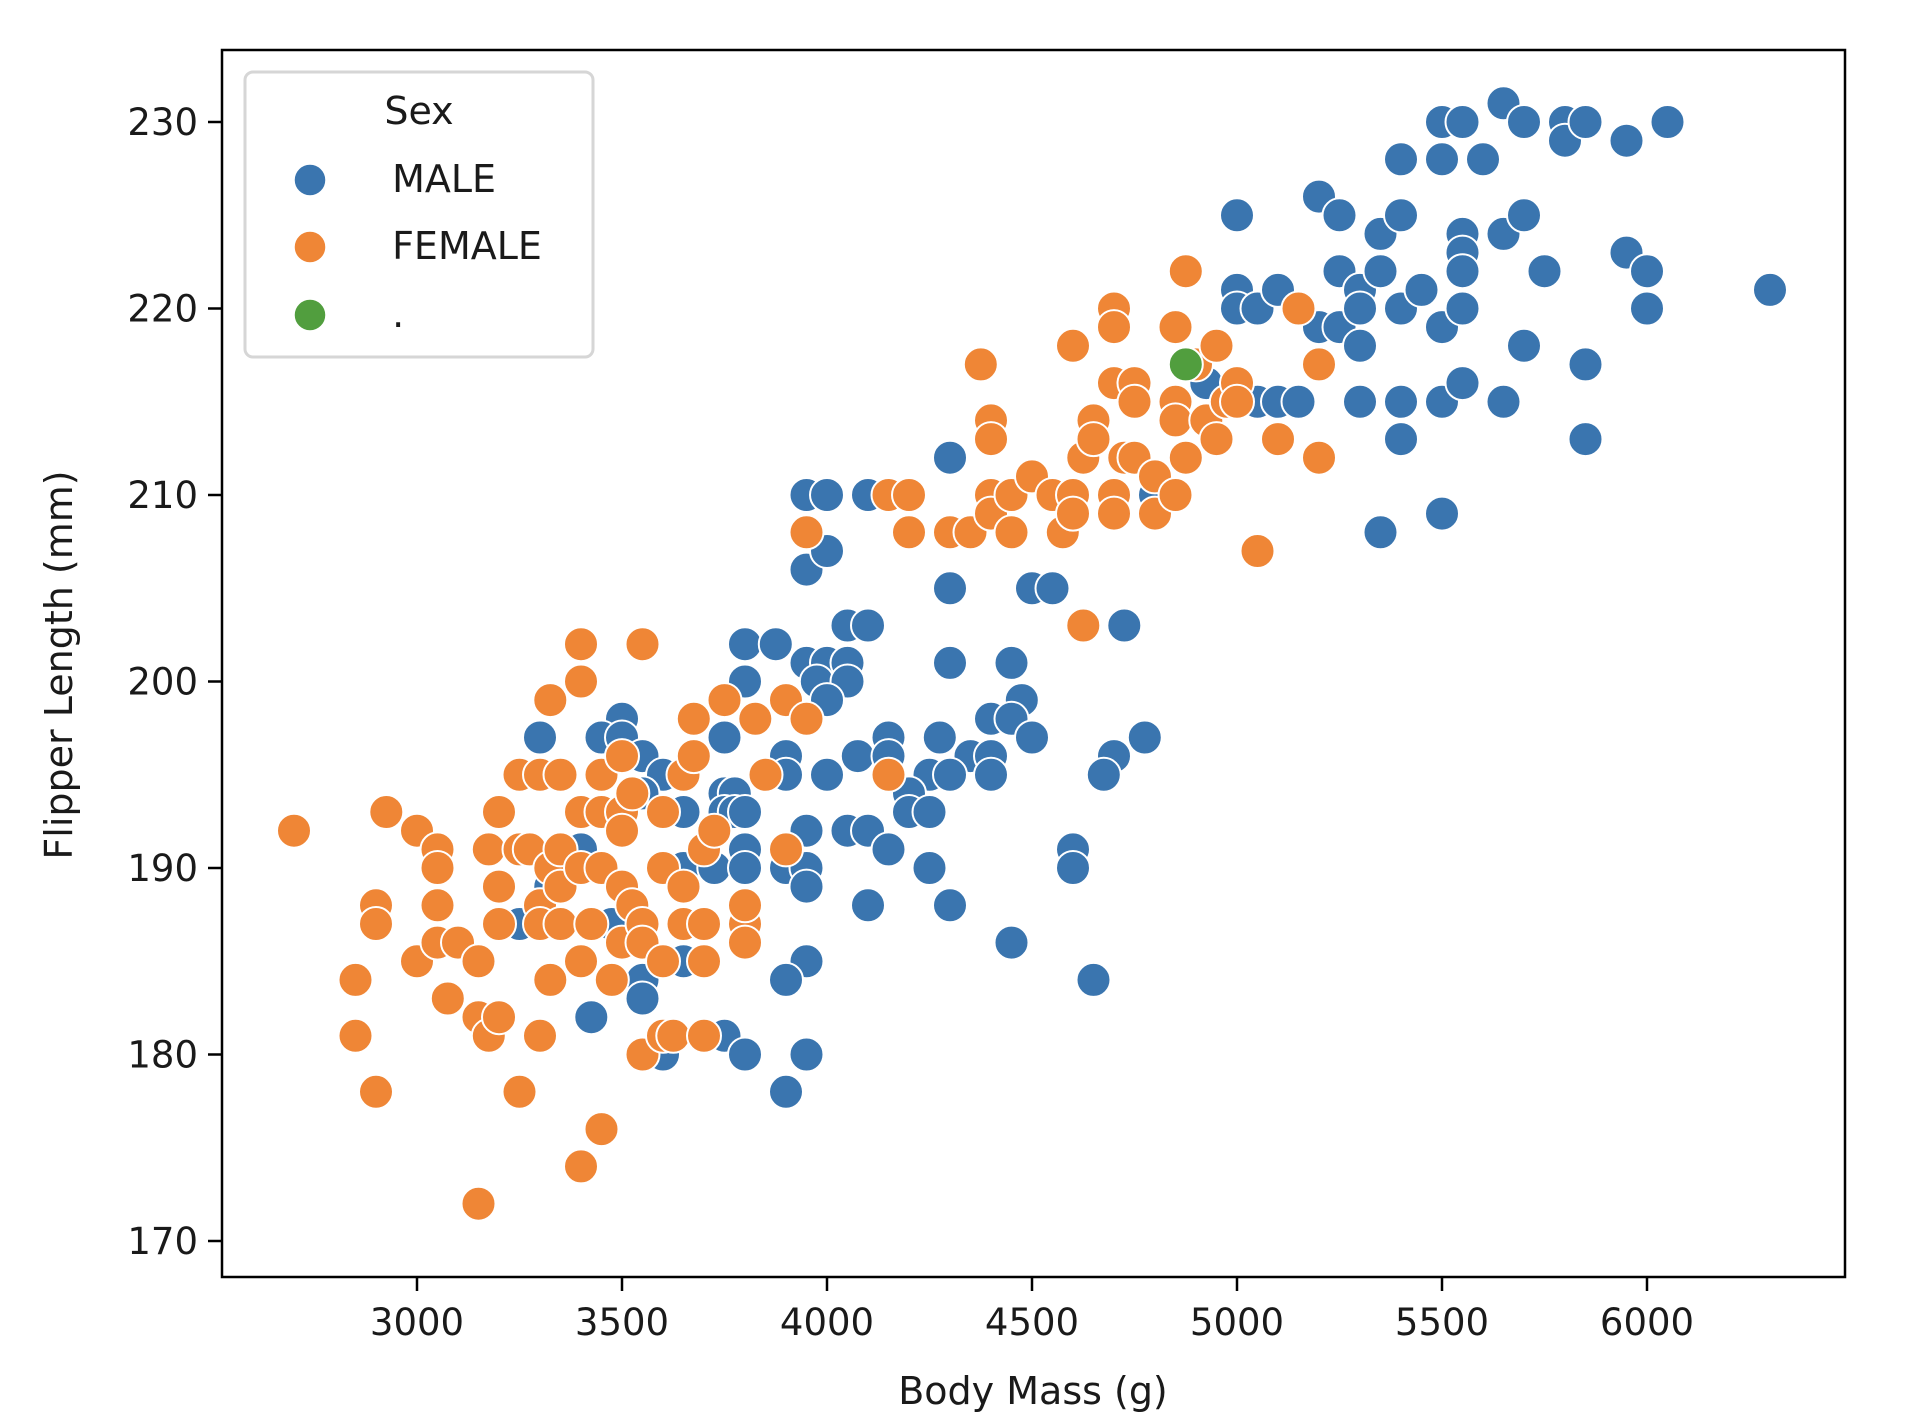 Image resolution: width=1910 pixels, height=1414 pixels. I want to click on y-tick-label: 170, so click(162, 1241).